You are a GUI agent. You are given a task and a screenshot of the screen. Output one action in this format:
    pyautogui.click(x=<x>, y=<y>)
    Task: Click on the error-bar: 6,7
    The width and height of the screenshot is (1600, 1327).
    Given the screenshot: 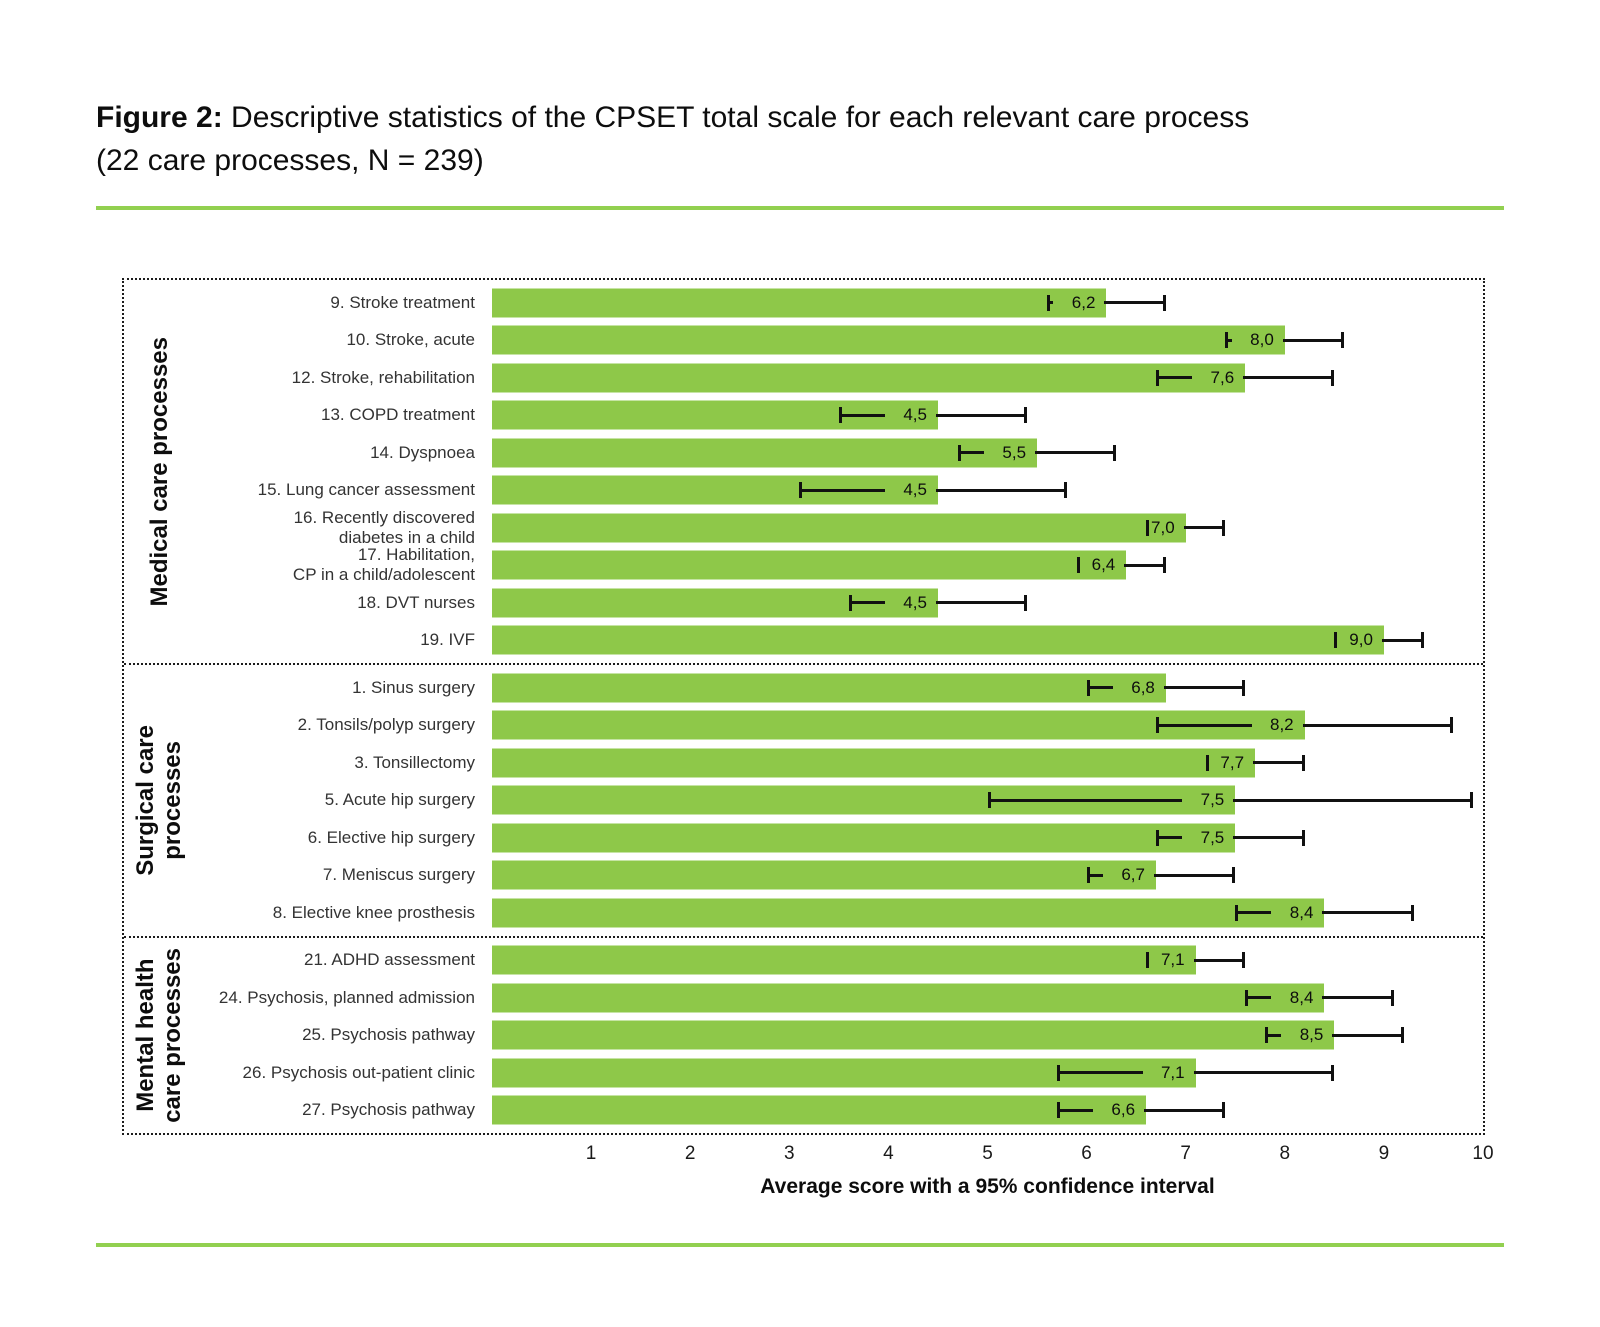 What is the action you would take?
    pyautogui.click(x=1161, y=875)
    